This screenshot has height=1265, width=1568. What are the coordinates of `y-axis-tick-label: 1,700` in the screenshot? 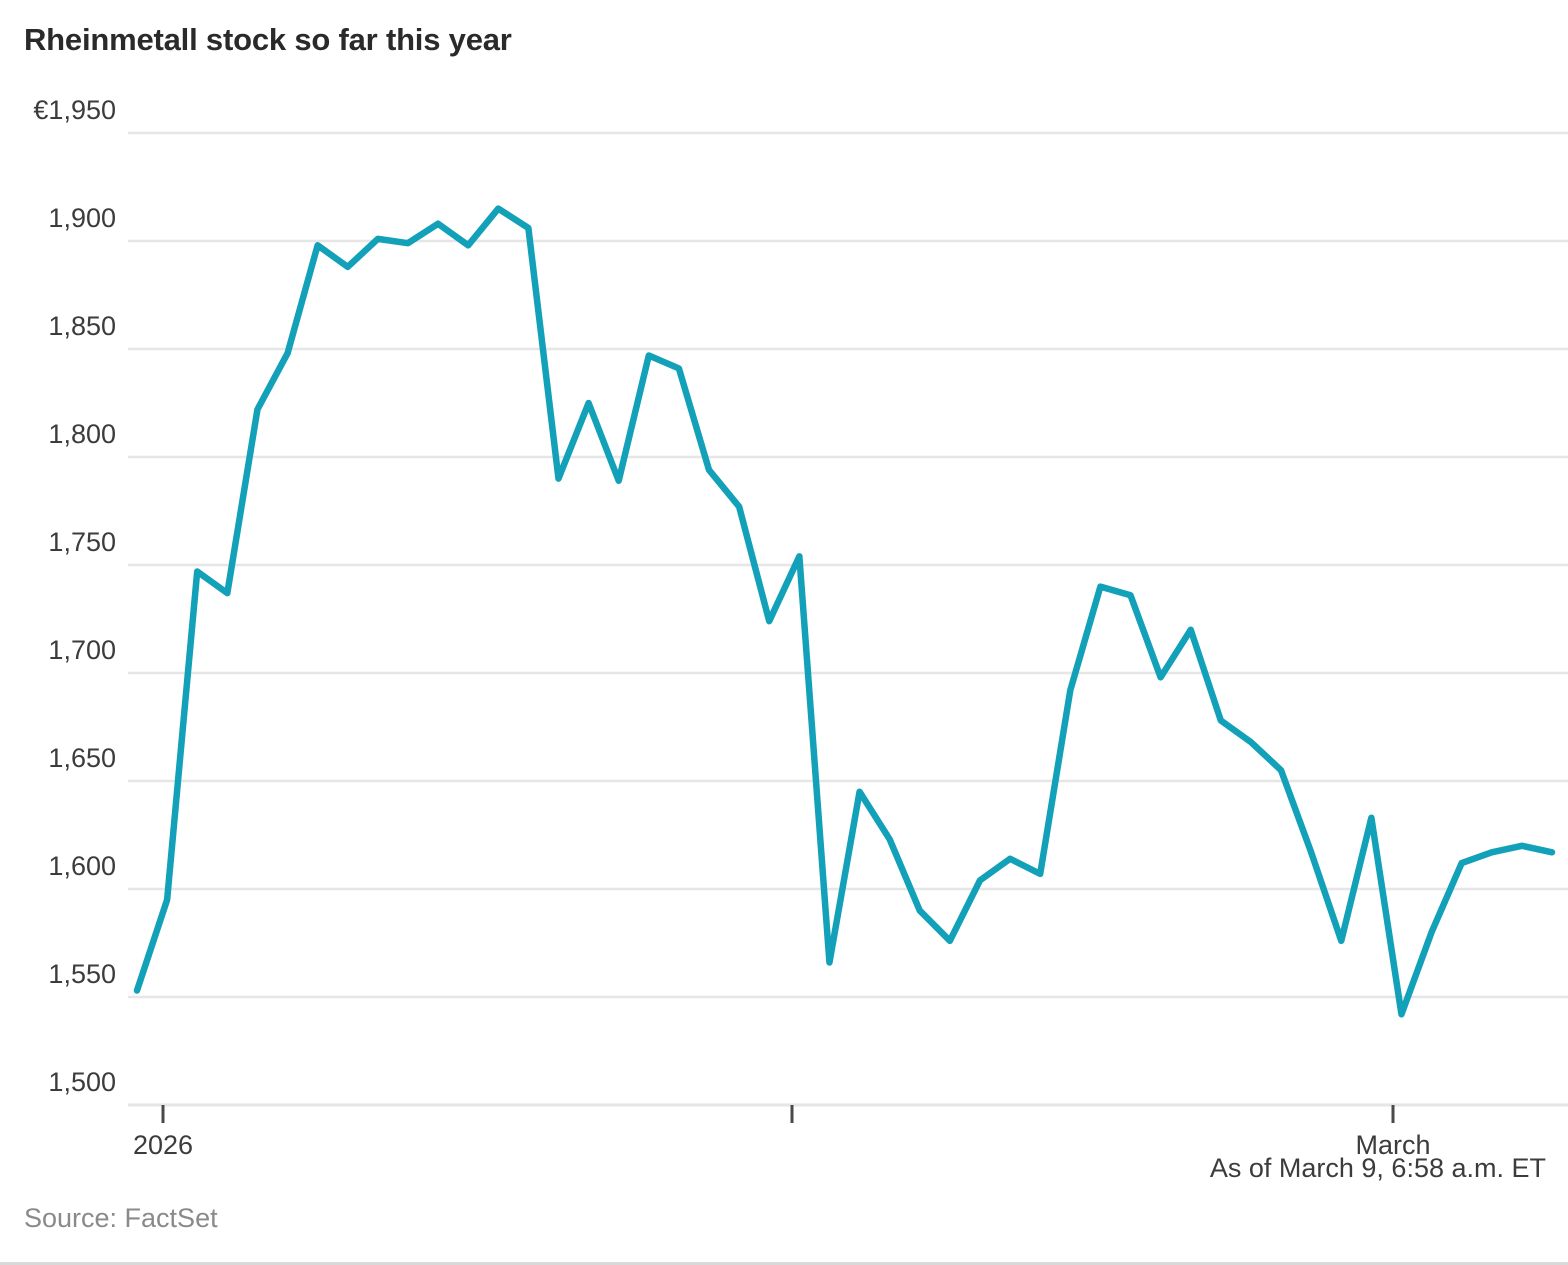 It's located at (82, 650).